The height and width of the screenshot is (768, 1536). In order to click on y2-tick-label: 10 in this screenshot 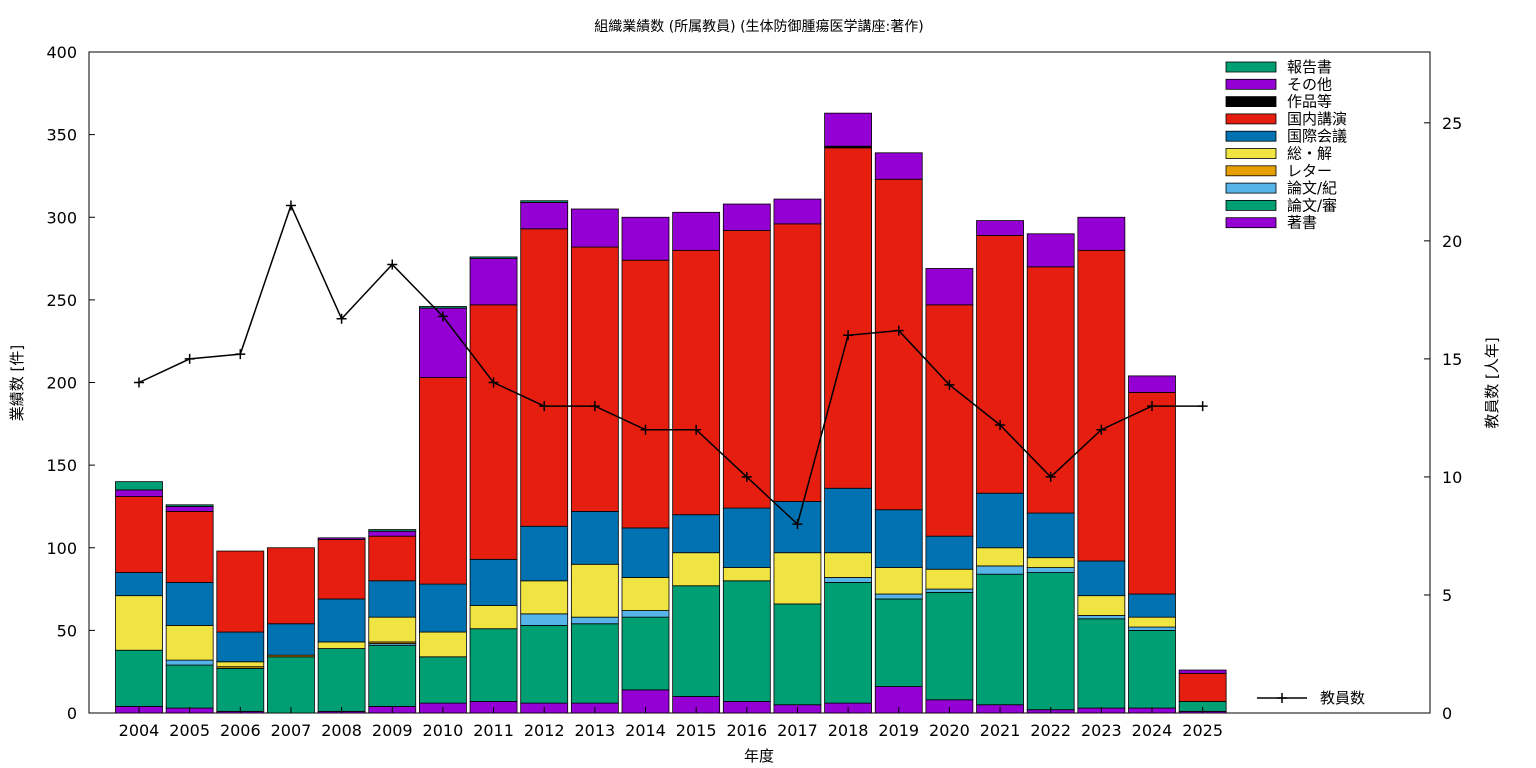, I will do `click(1452, 477)`.